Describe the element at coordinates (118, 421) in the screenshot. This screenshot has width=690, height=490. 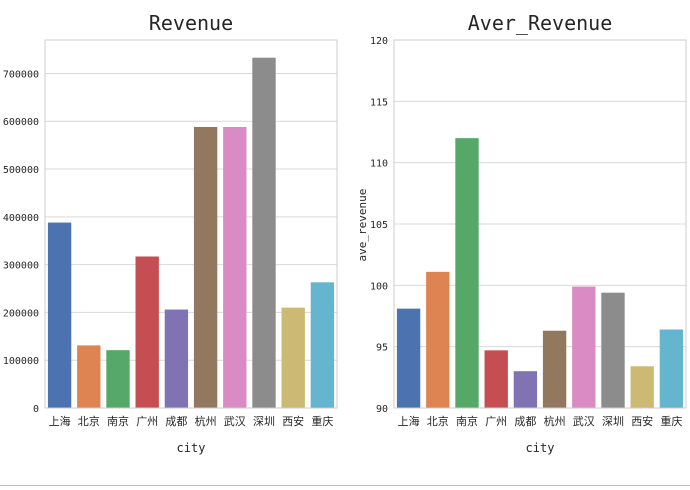
I see `revenue-x-tick-label: 南京` at that location.